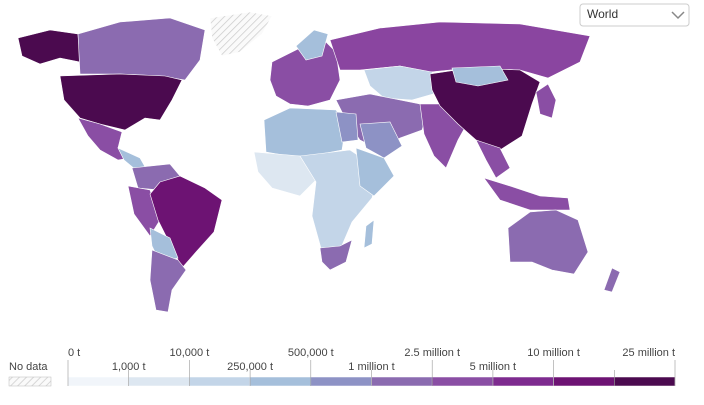 This screenshot has height=405, width=704. I want to click on dropdown-box, so click(634, 15).